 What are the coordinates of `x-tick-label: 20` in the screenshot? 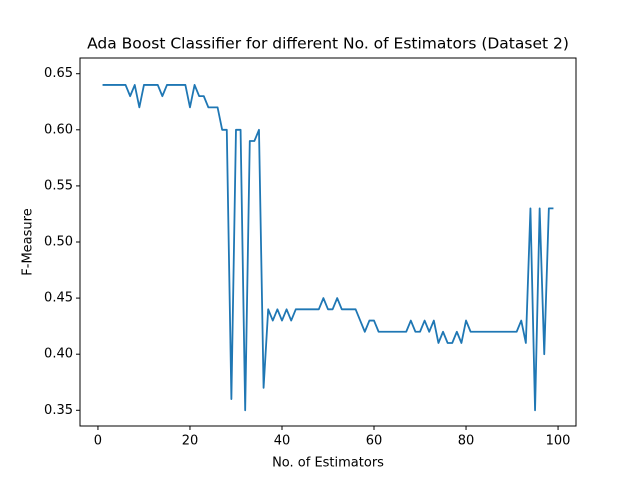 It's located at (190, 441).